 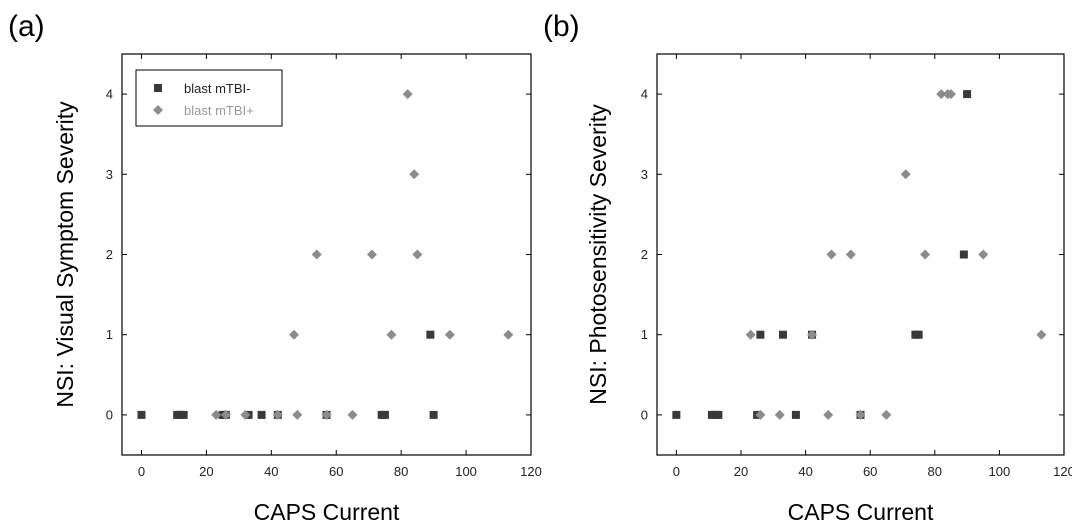 I want to click on y-axis-title: NSI: Photosensitivity Severity, so click(x=598, y=254).